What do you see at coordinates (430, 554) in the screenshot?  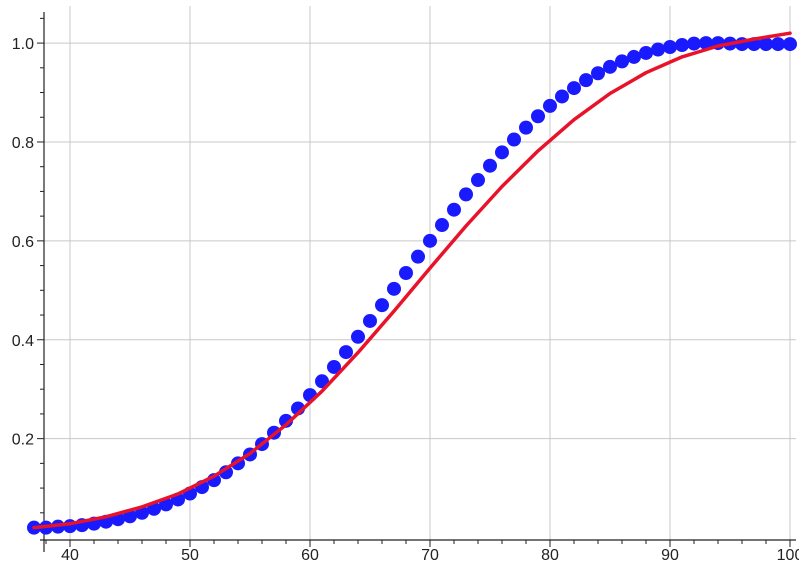 I see `x-tick-label: 70` at bounding box center [430, 554].